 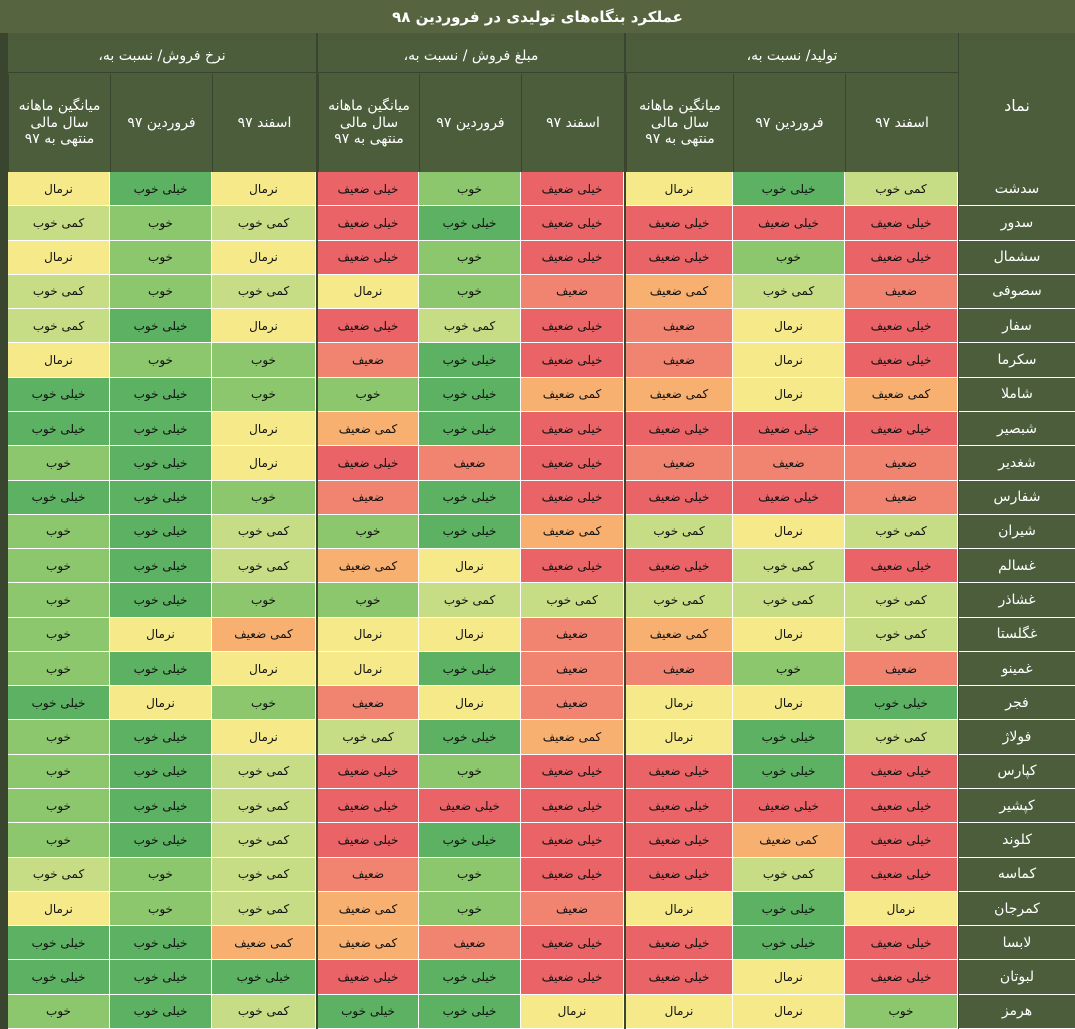 I want to click on group-divider, so click(x=317, y=531).